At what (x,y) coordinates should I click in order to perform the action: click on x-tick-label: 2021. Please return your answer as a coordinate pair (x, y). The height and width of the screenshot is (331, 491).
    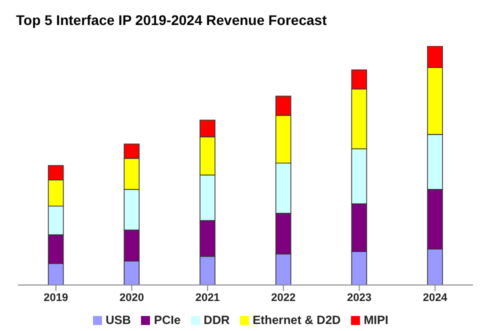
    Looking at the image, I should click on (207, 298).